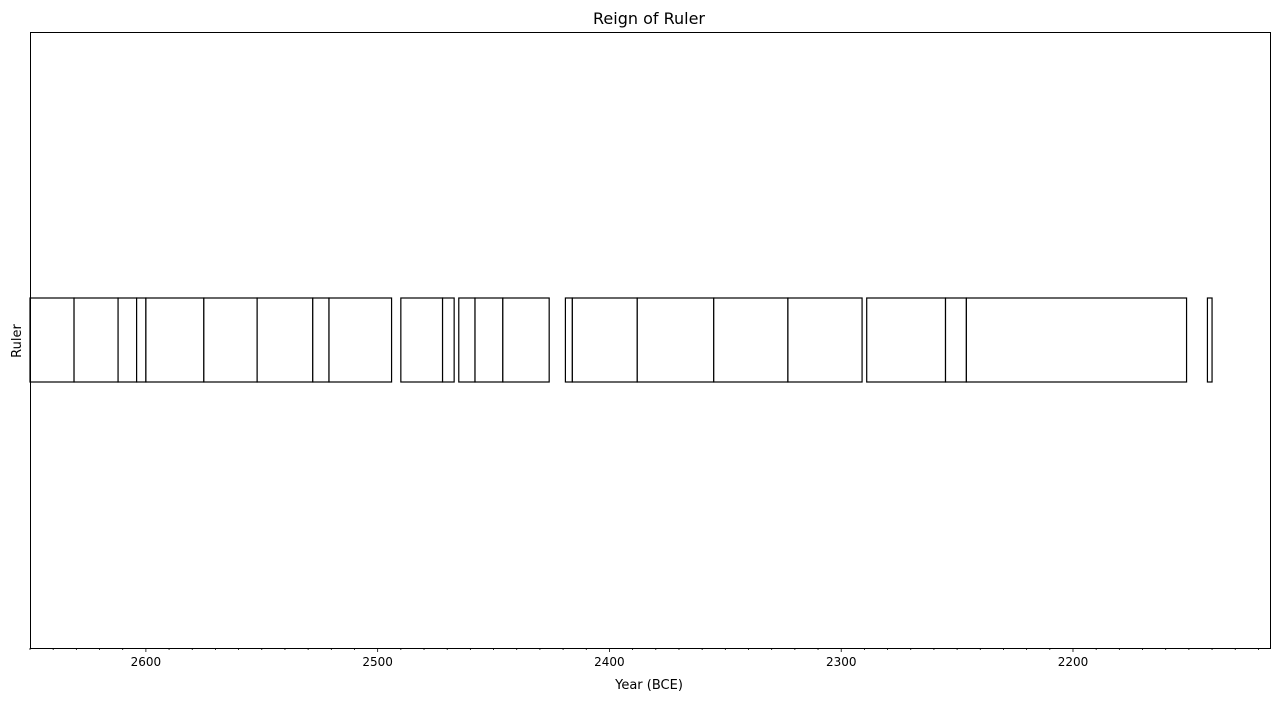 Image resolution: width=1279 pixels, height=706 pixels. I want to click on x-tick-label: 2400, so click(609, 662).